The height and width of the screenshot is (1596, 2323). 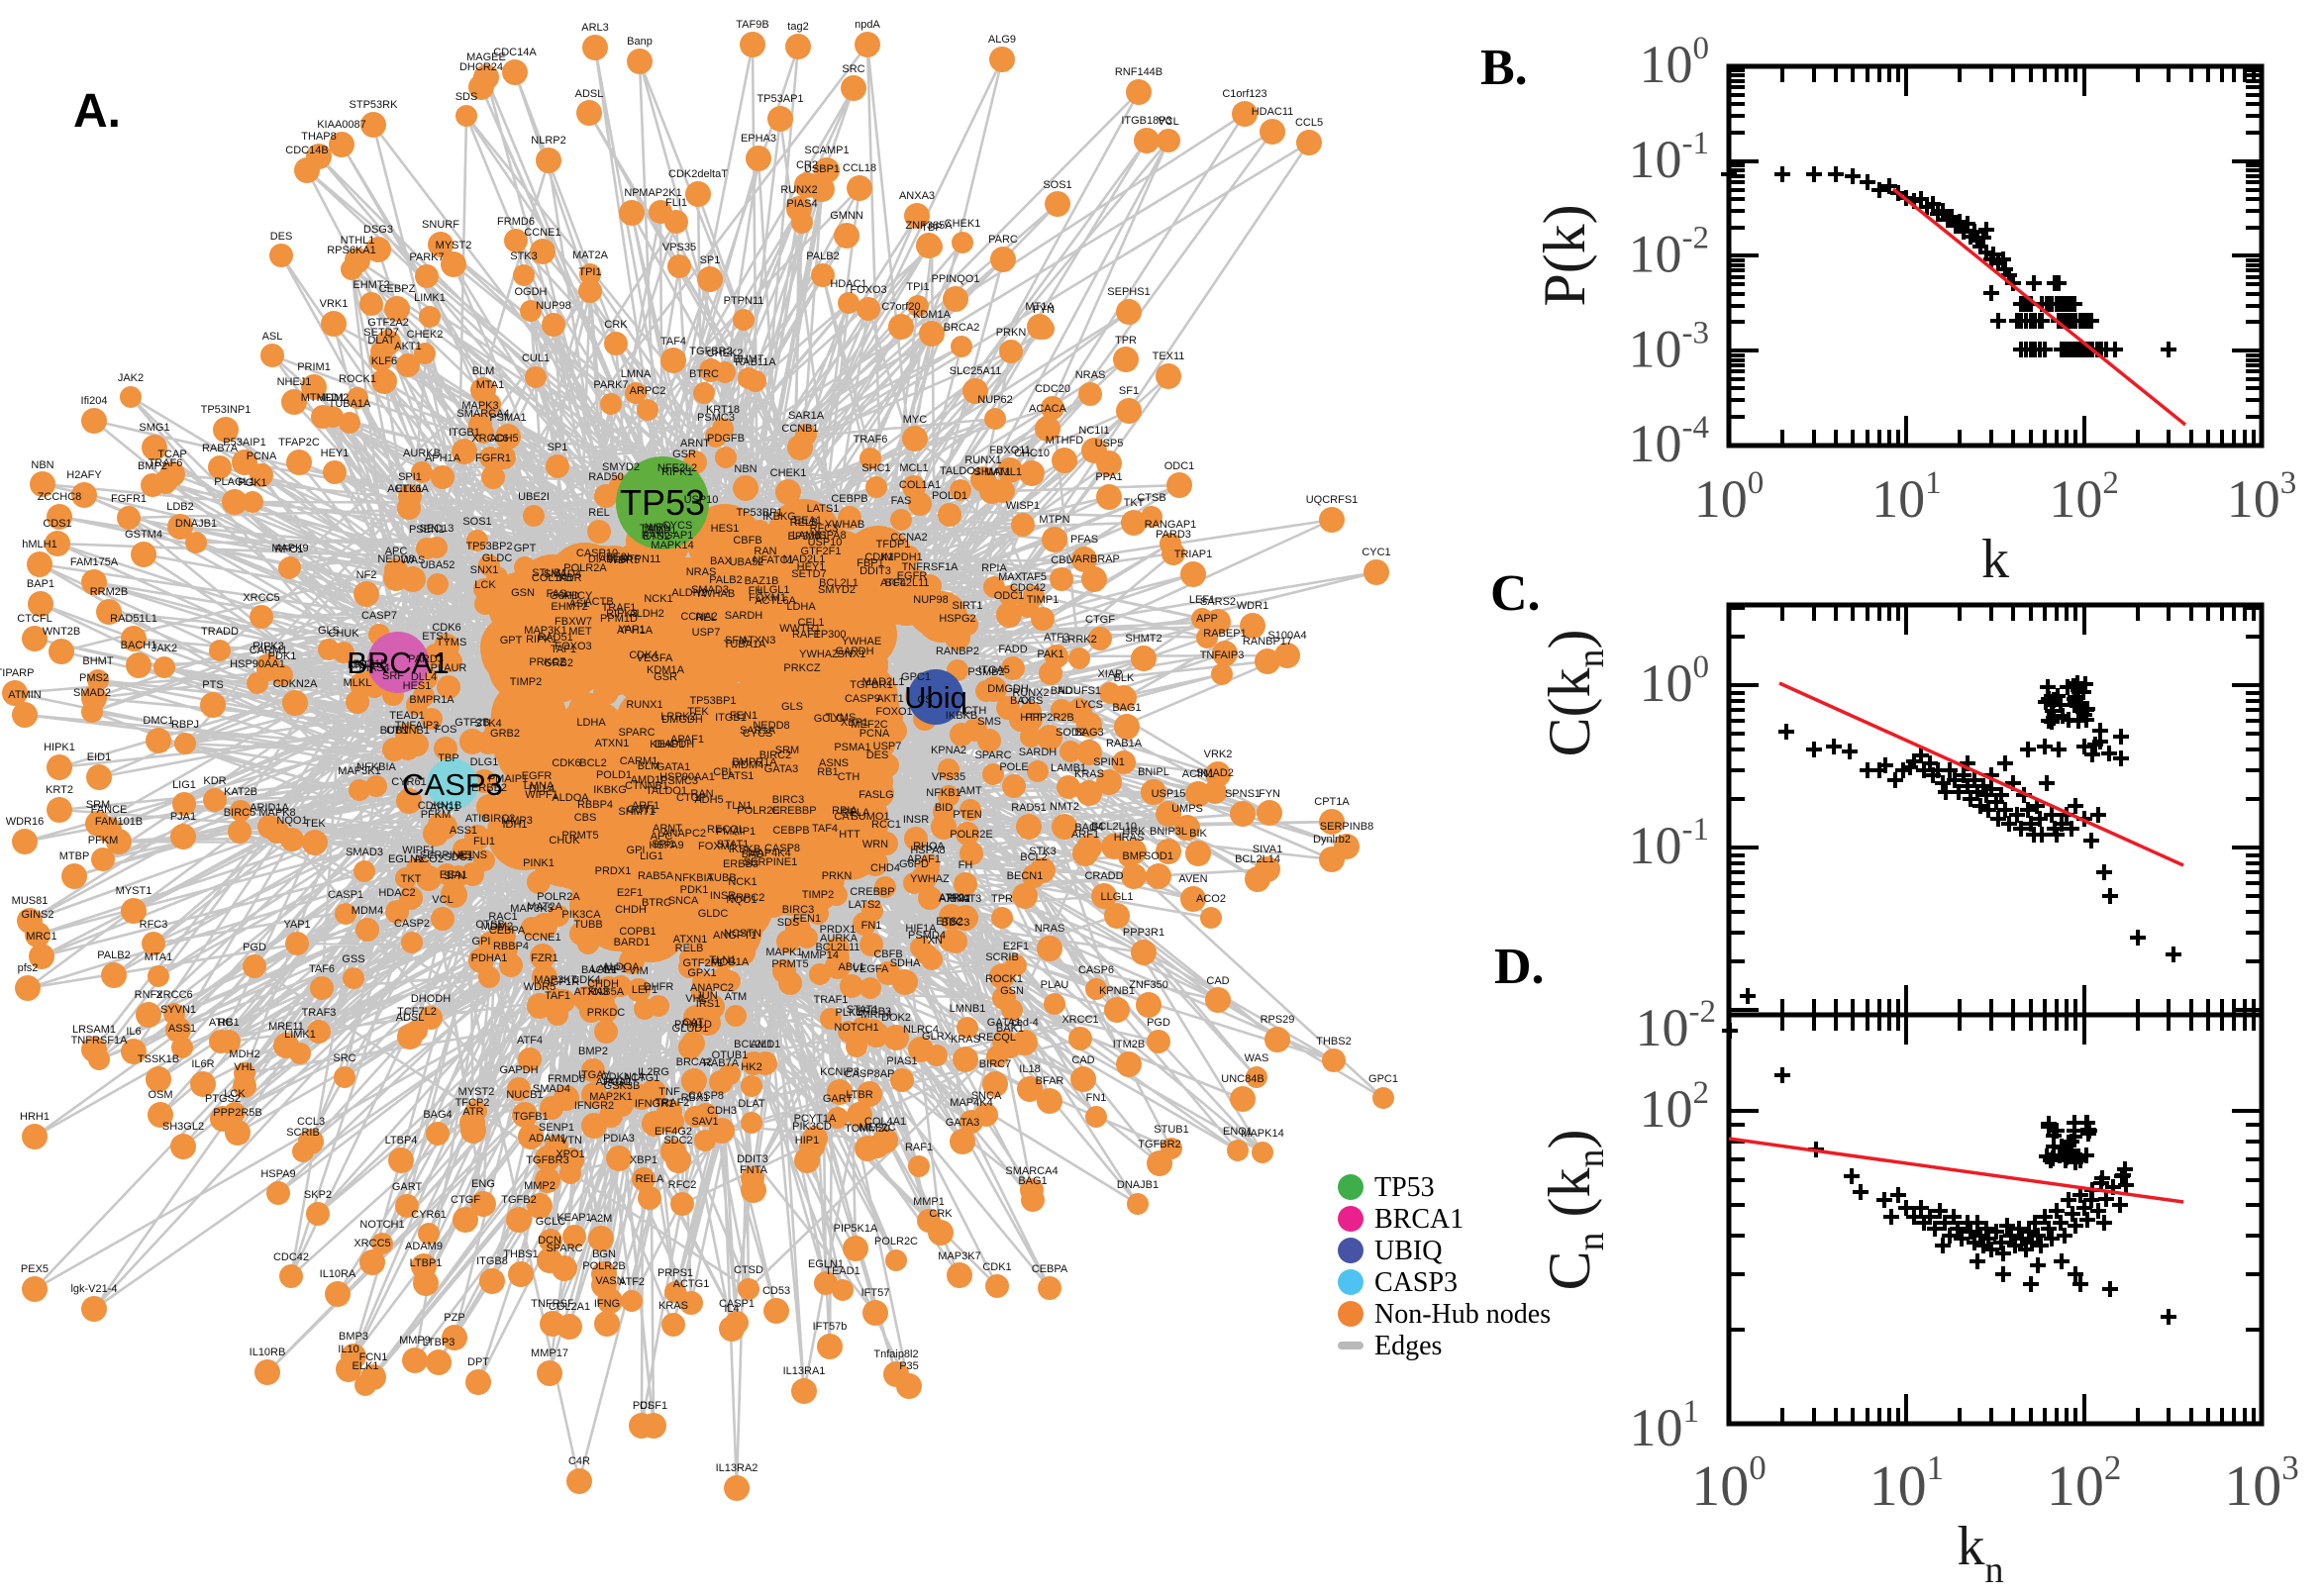 What do you see at coordinates (859, 1095) in the screenshot?
I see `svg-text: LTBR` at bounding box center [859, 1095].